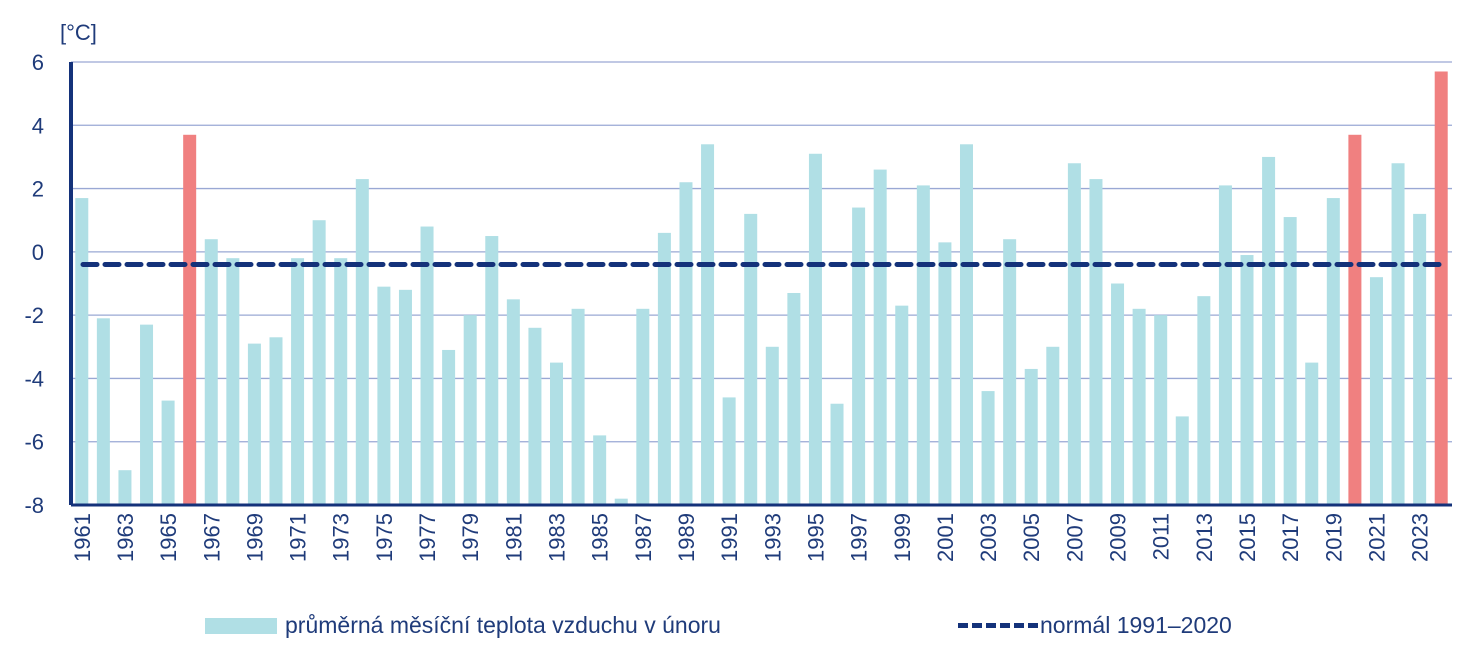 This screenshot has height=659, width=1480. I want to click on x-tick-label: 1993, so click(772, 537).